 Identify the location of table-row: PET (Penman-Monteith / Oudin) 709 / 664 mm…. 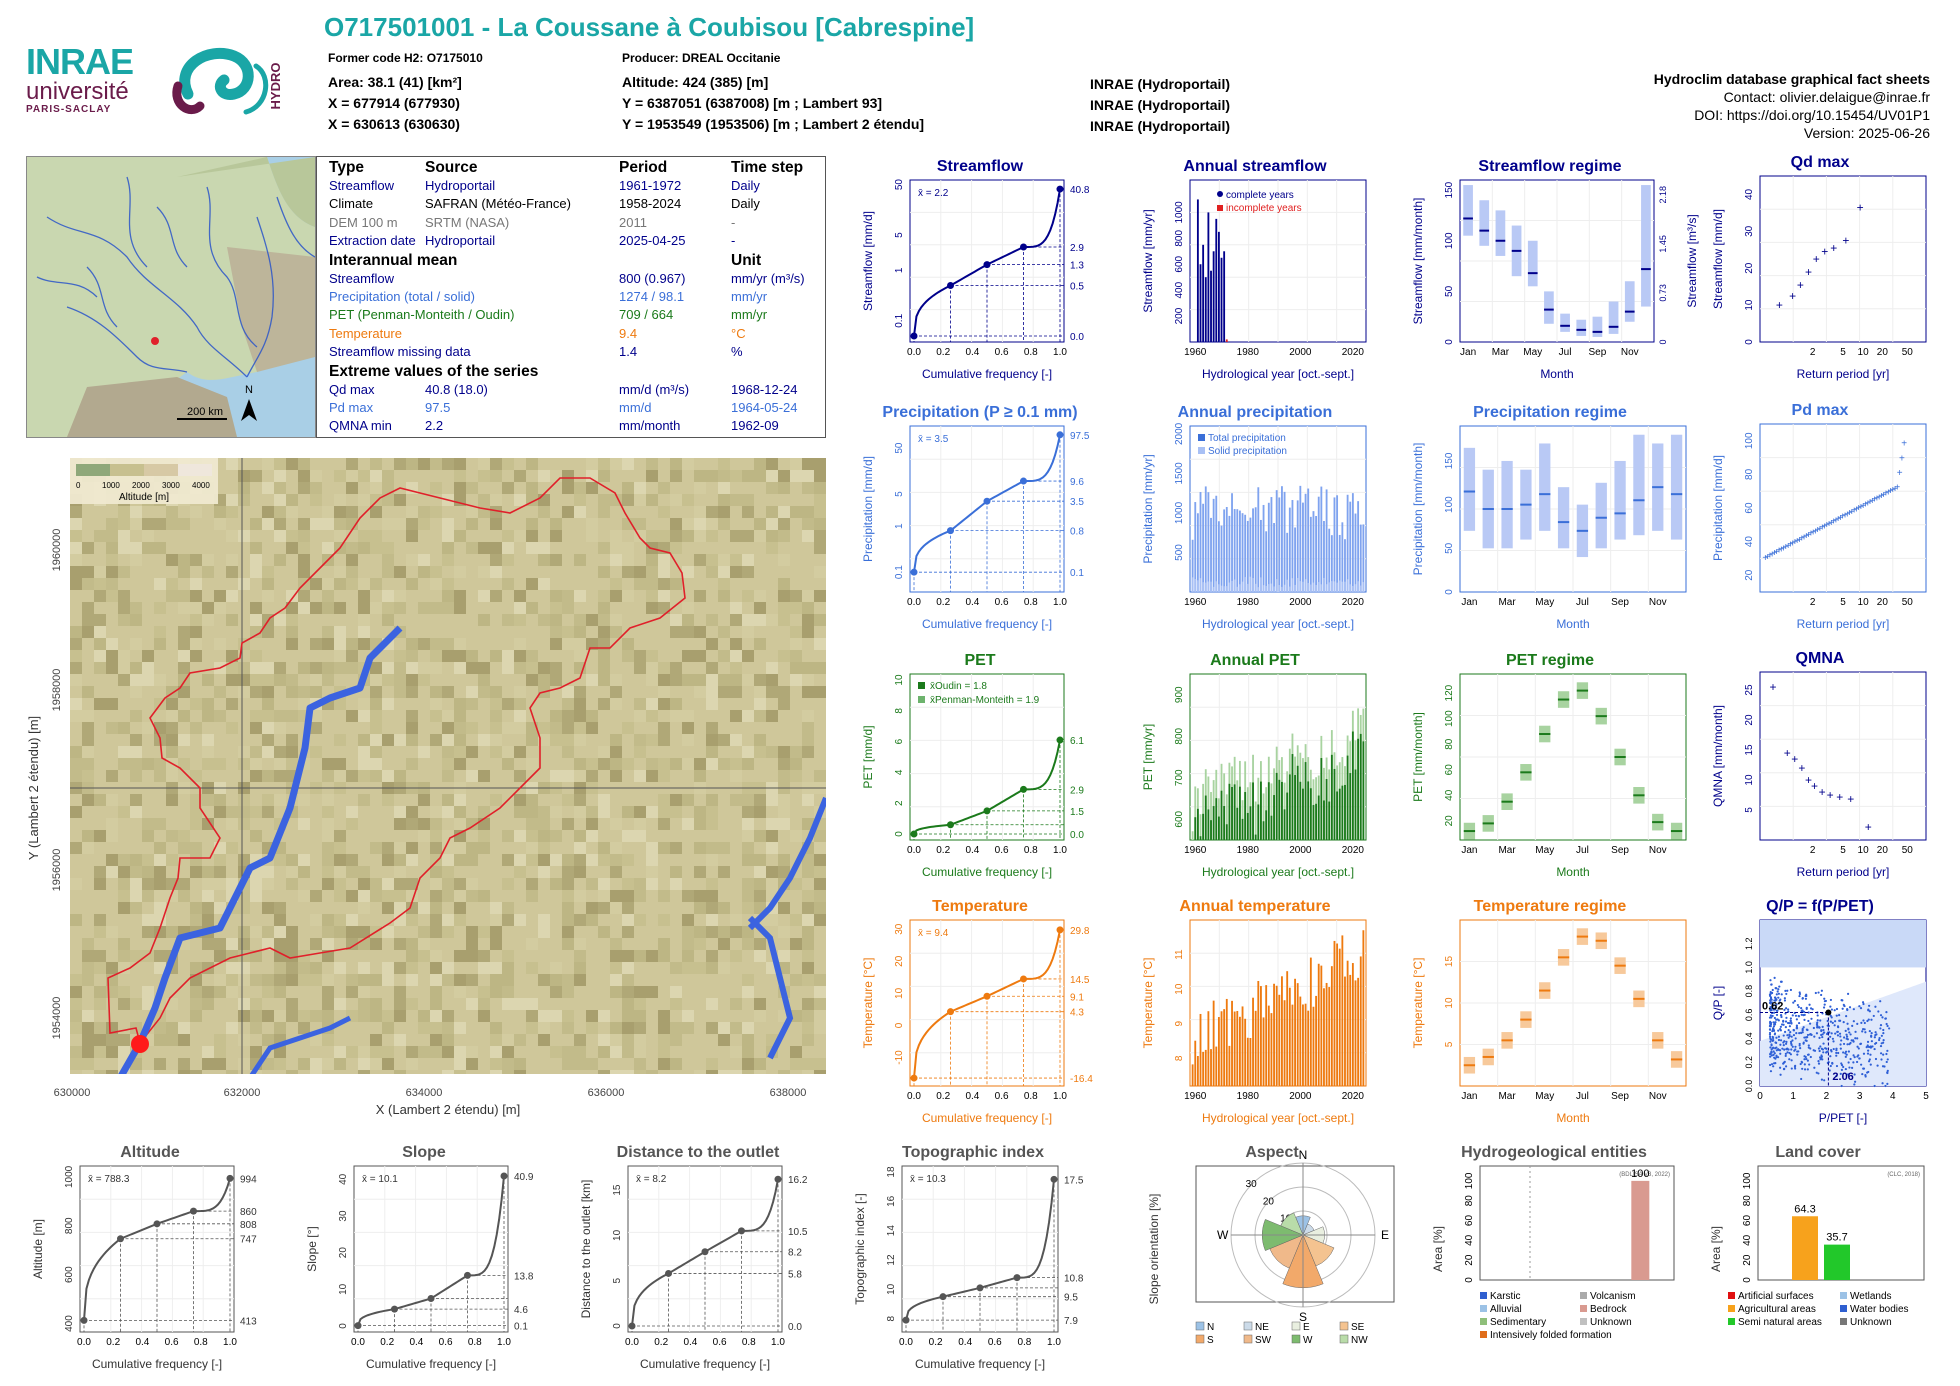
(581, 315).